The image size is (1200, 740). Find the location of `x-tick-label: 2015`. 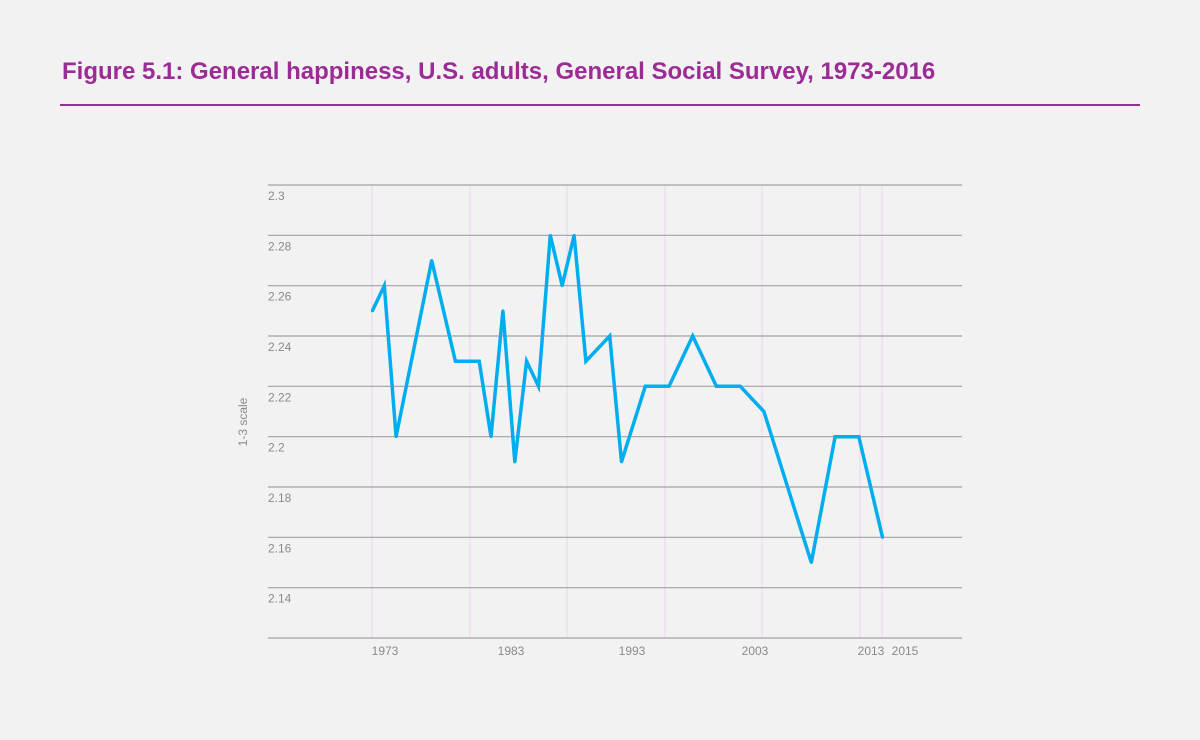

x-tick-label: 2015 is located at coordinates (905, 651).